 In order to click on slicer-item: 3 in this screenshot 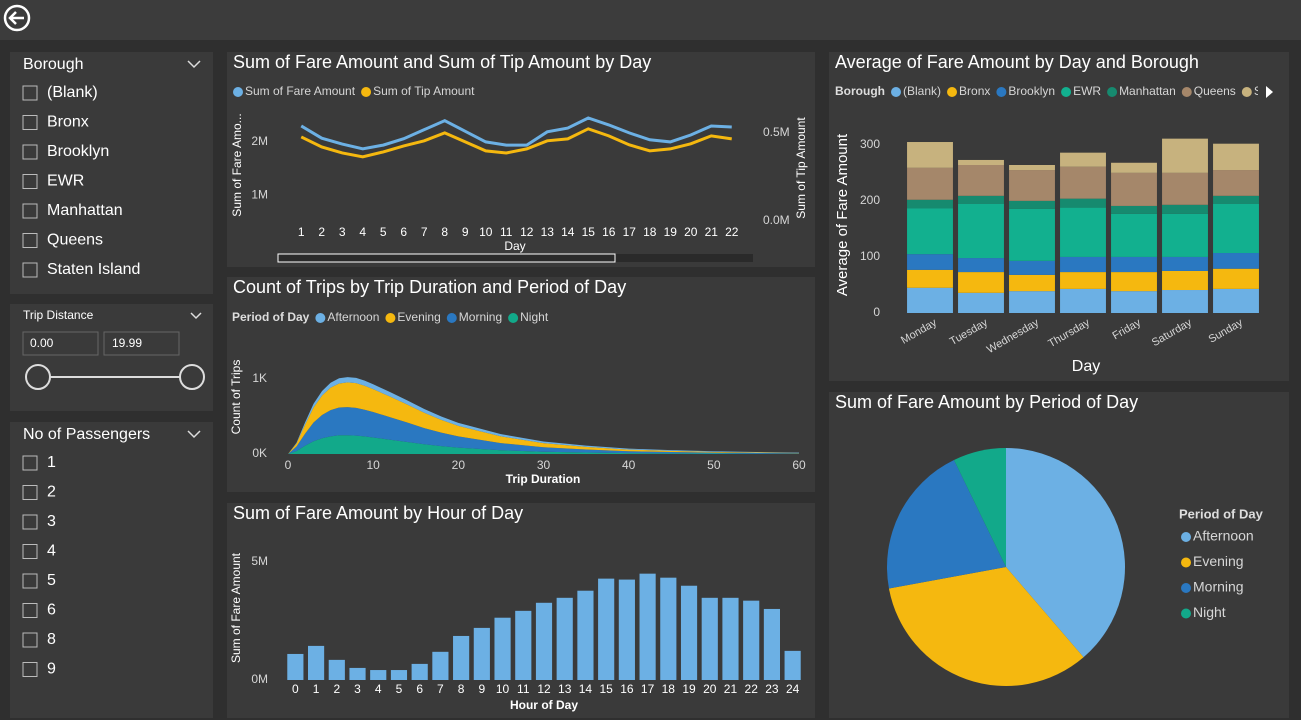, I will do `click(51, 521)`.